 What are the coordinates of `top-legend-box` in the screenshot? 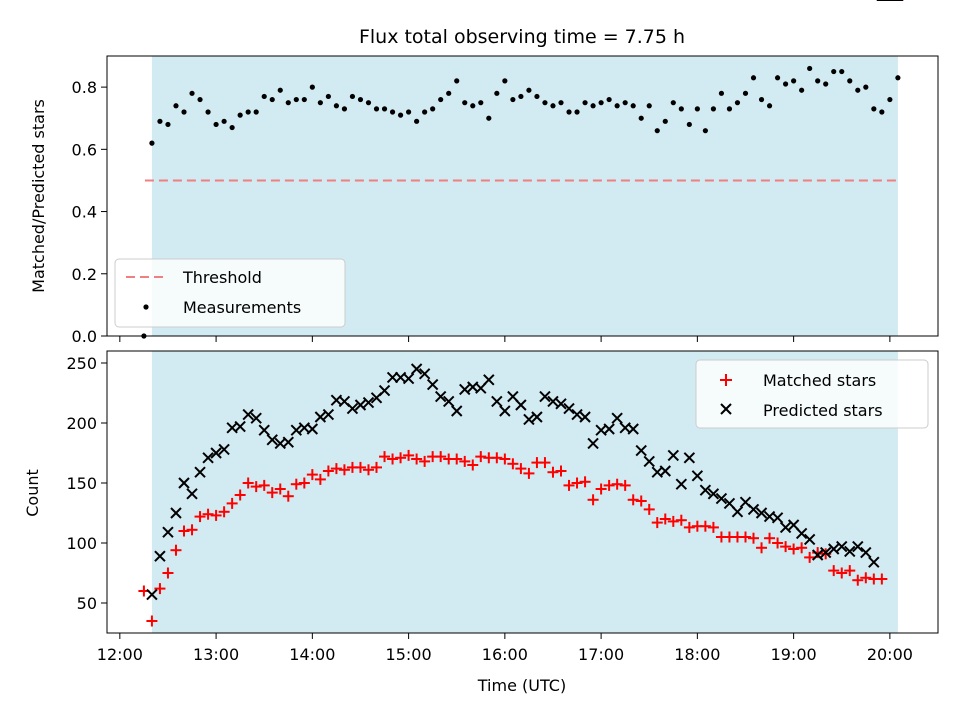 It's located at (230, 293).